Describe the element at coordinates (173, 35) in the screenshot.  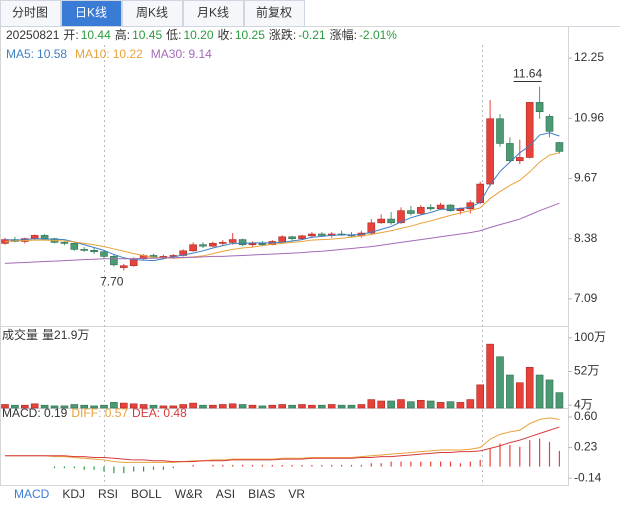
I see `quote-label: 低:` at that location.